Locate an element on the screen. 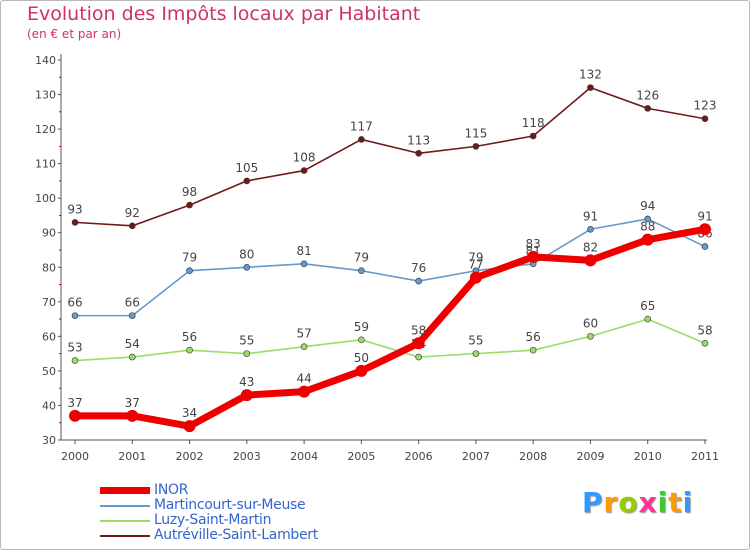 This screenshot has height=550, width=750. data-label-autr-ville-saint-lambert: 92 is located at coordinates (132, 213).